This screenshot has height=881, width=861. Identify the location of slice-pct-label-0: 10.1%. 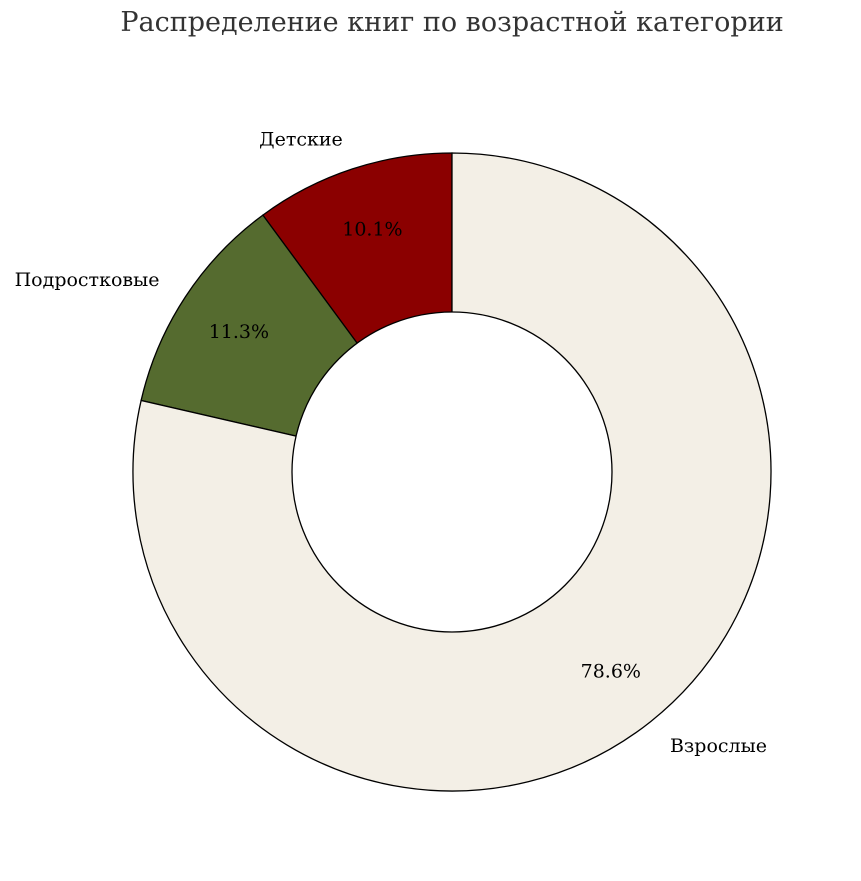
(372, 230).